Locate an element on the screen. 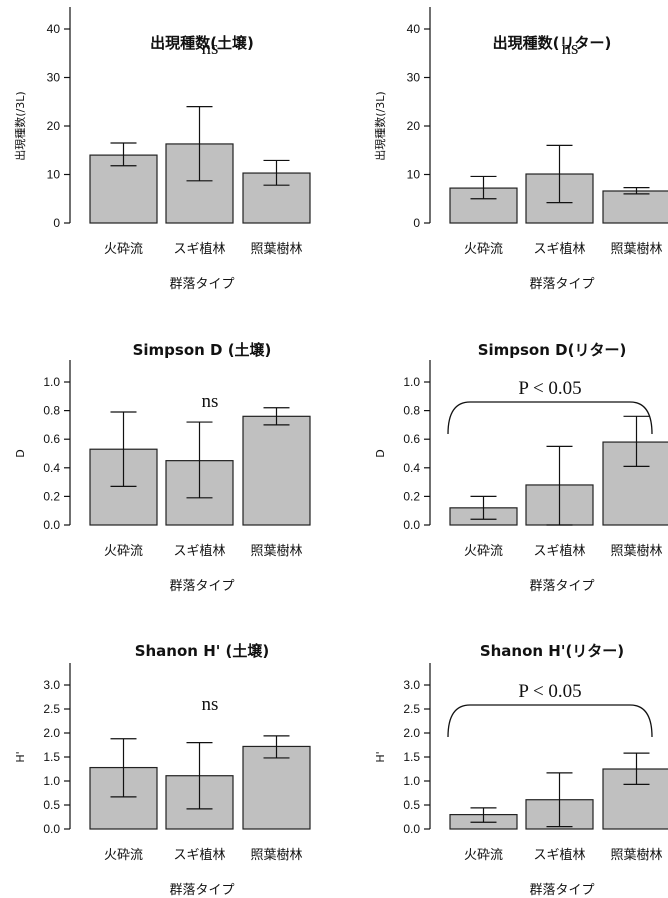 Image resolution: width=668 pixels, height=898 pixels. chart-title: Simpson D(リター) is located at coordinates (552, 350).